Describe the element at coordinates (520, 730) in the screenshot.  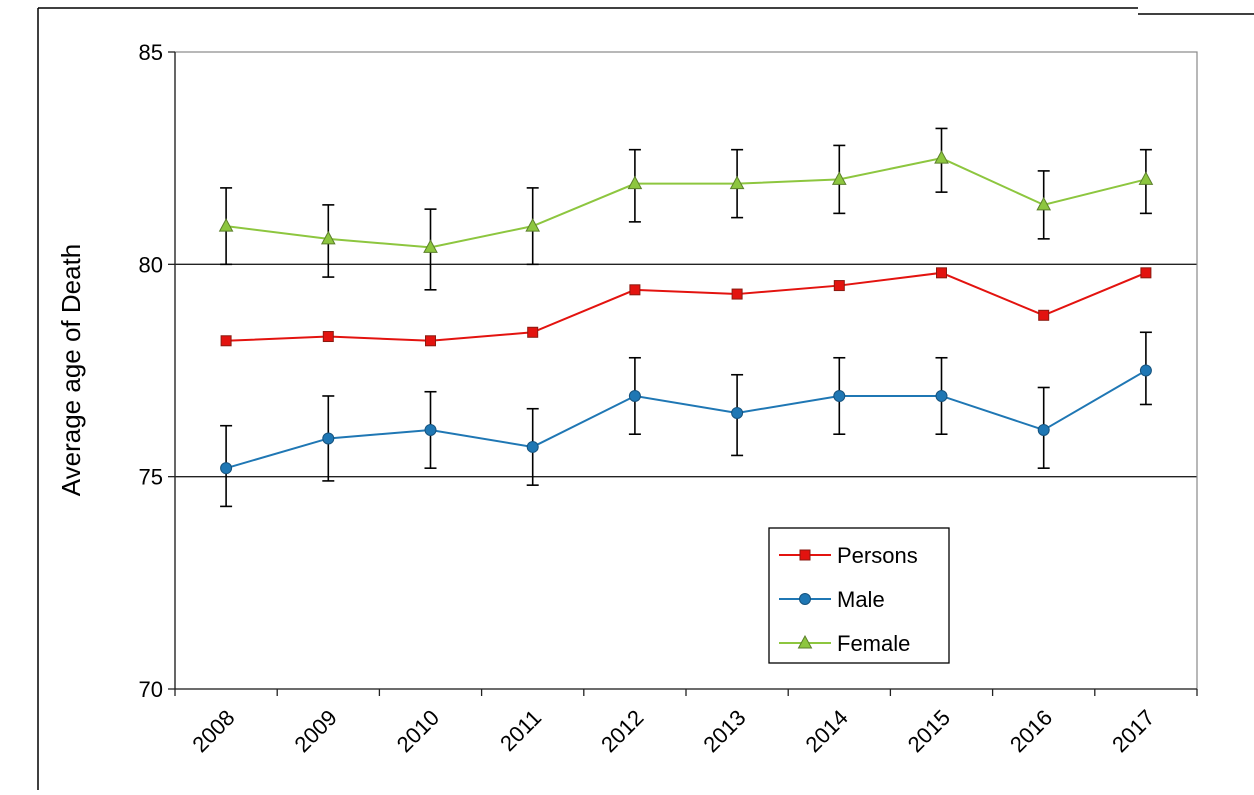
I see `x-tick-label-2011: 2011` at that location.